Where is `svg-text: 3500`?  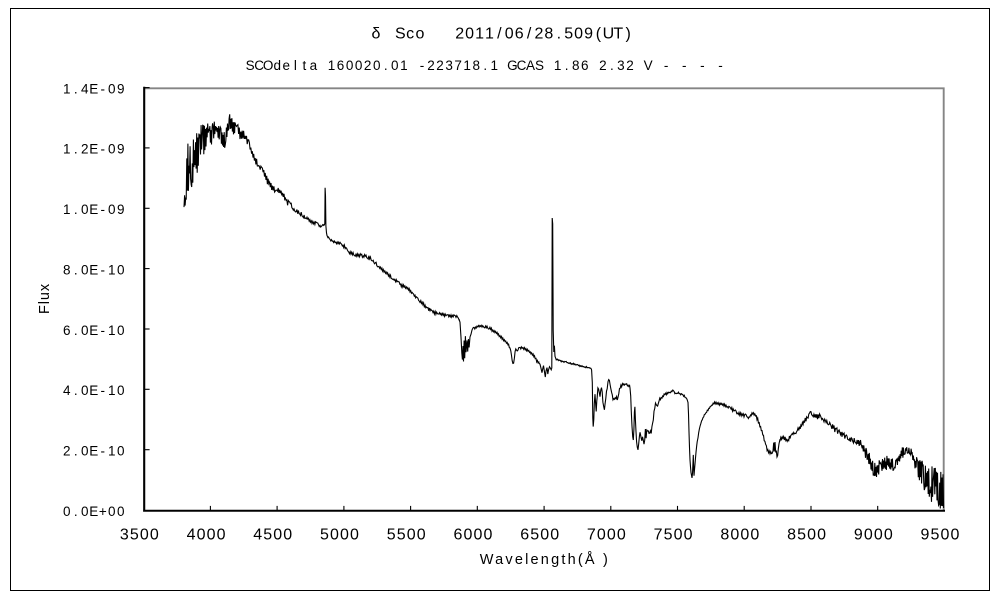 svg-text: 3500 is located at coordinates (139, 535).